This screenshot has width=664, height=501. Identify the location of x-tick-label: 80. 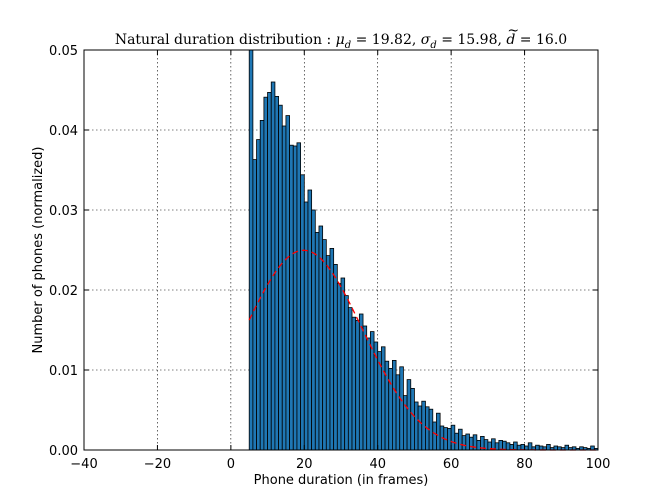
(524, 464).